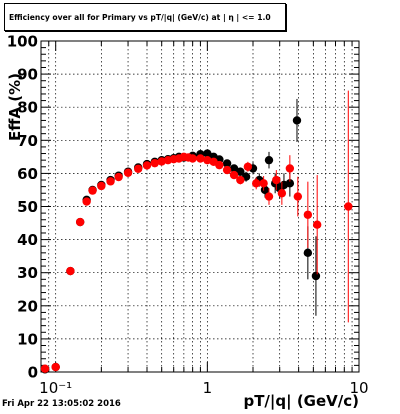  I want to click on y-axis-tick-labels: 0 10 20 30 40 50 60 70 80 90 100, so click(22, 207).